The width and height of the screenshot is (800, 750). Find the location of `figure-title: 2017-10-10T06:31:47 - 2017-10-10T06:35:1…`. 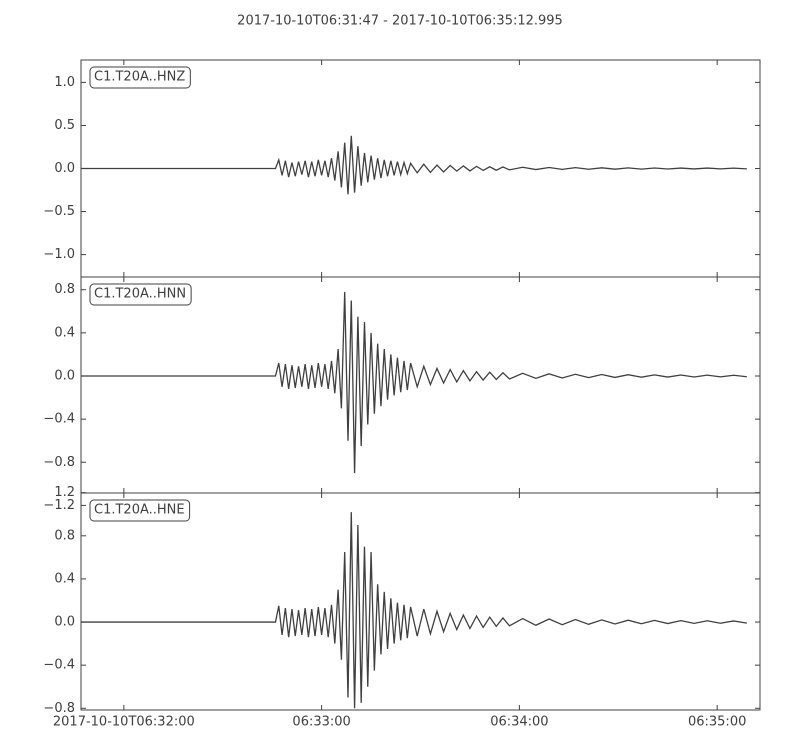

figure-title: 2017-10-10T06:31:47 - 2017-10-10T06:35:1… is located at coordinates (400, 21).